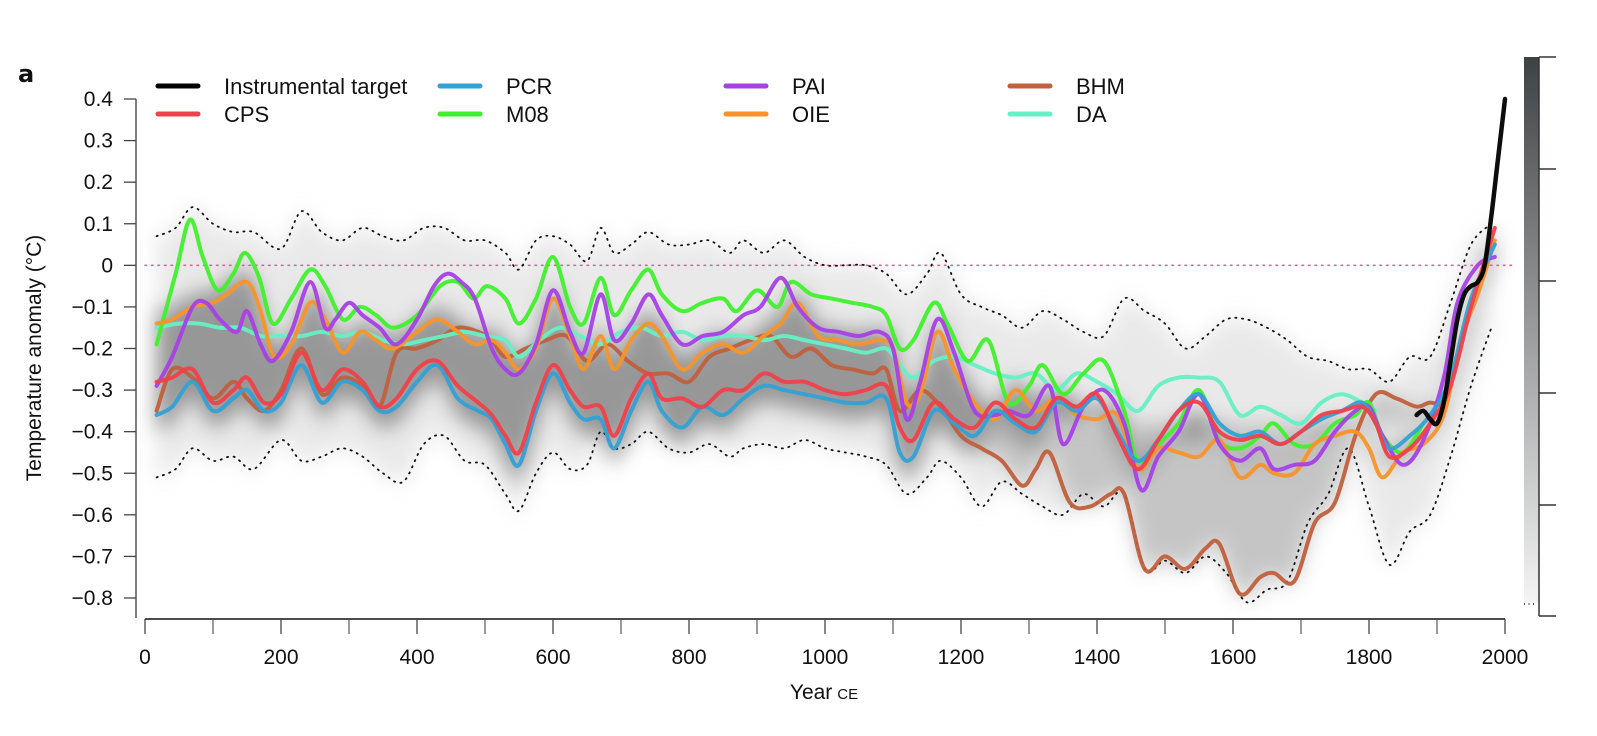 This screenshot has height=736, width=1597. What do you see at coordinates (416, 657) in the screenshot?
I see `x-tick-label: 400` at bounding box center [416, 657].